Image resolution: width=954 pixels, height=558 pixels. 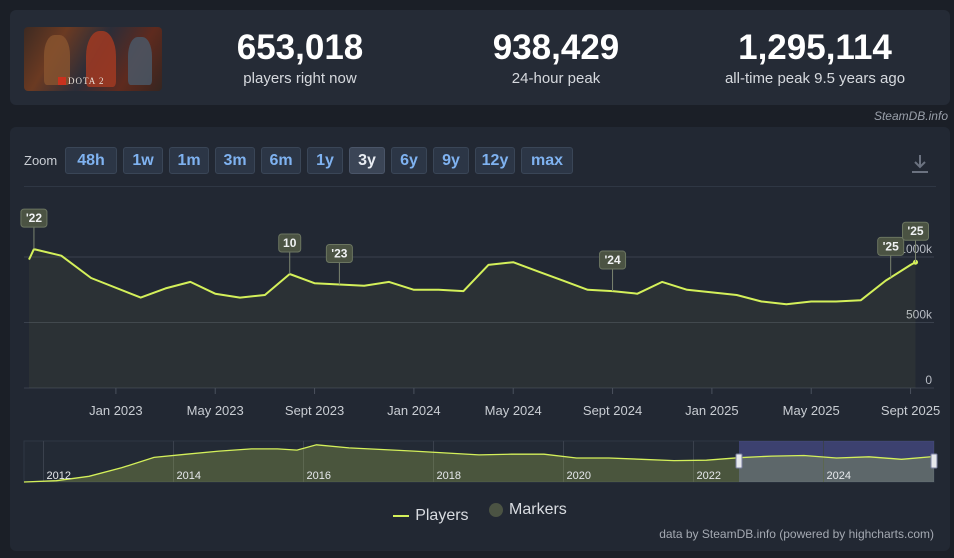 I want to click on navigator-year-label: 2014, so click(x=189, y=476).